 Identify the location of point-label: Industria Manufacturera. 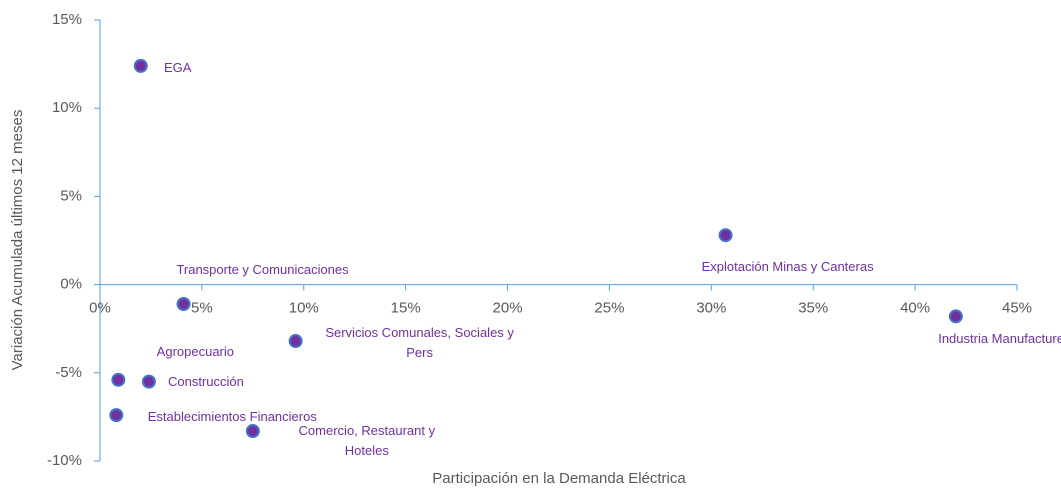
(999, 339).